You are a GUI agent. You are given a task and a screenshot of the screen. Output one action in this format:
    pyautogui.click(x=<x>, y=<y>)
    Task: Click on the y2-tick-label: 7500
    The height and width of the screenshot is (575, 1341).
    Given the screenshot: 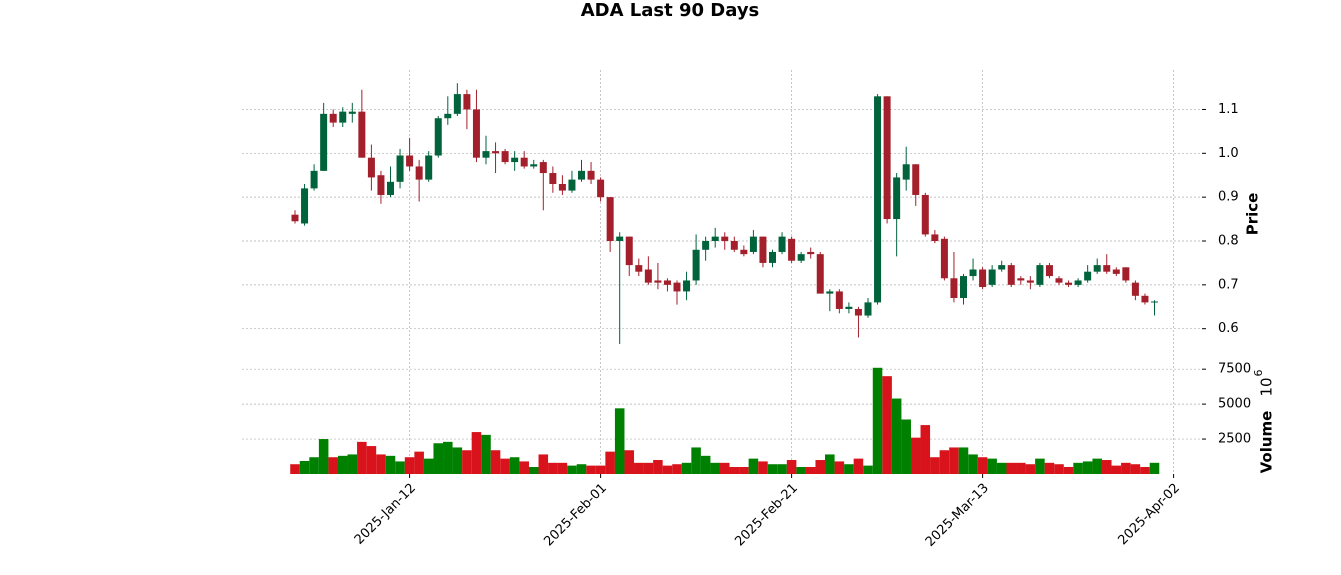 What is the action you would take?
    pyautogui.click(x=1234, y=369)
    